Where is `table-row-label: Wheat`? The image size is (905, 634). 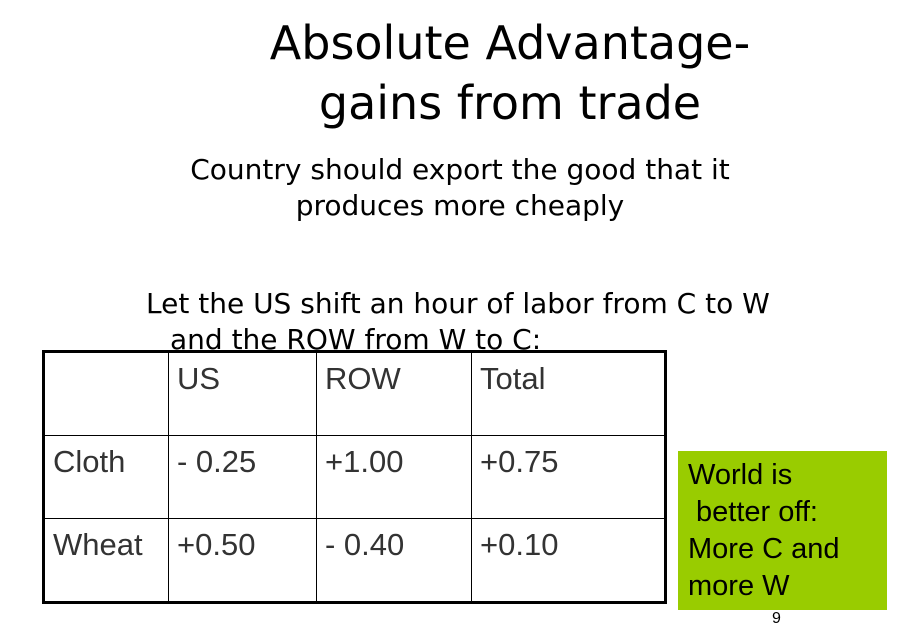
table-row-label: Wheat is located at coordinates (106, 560).